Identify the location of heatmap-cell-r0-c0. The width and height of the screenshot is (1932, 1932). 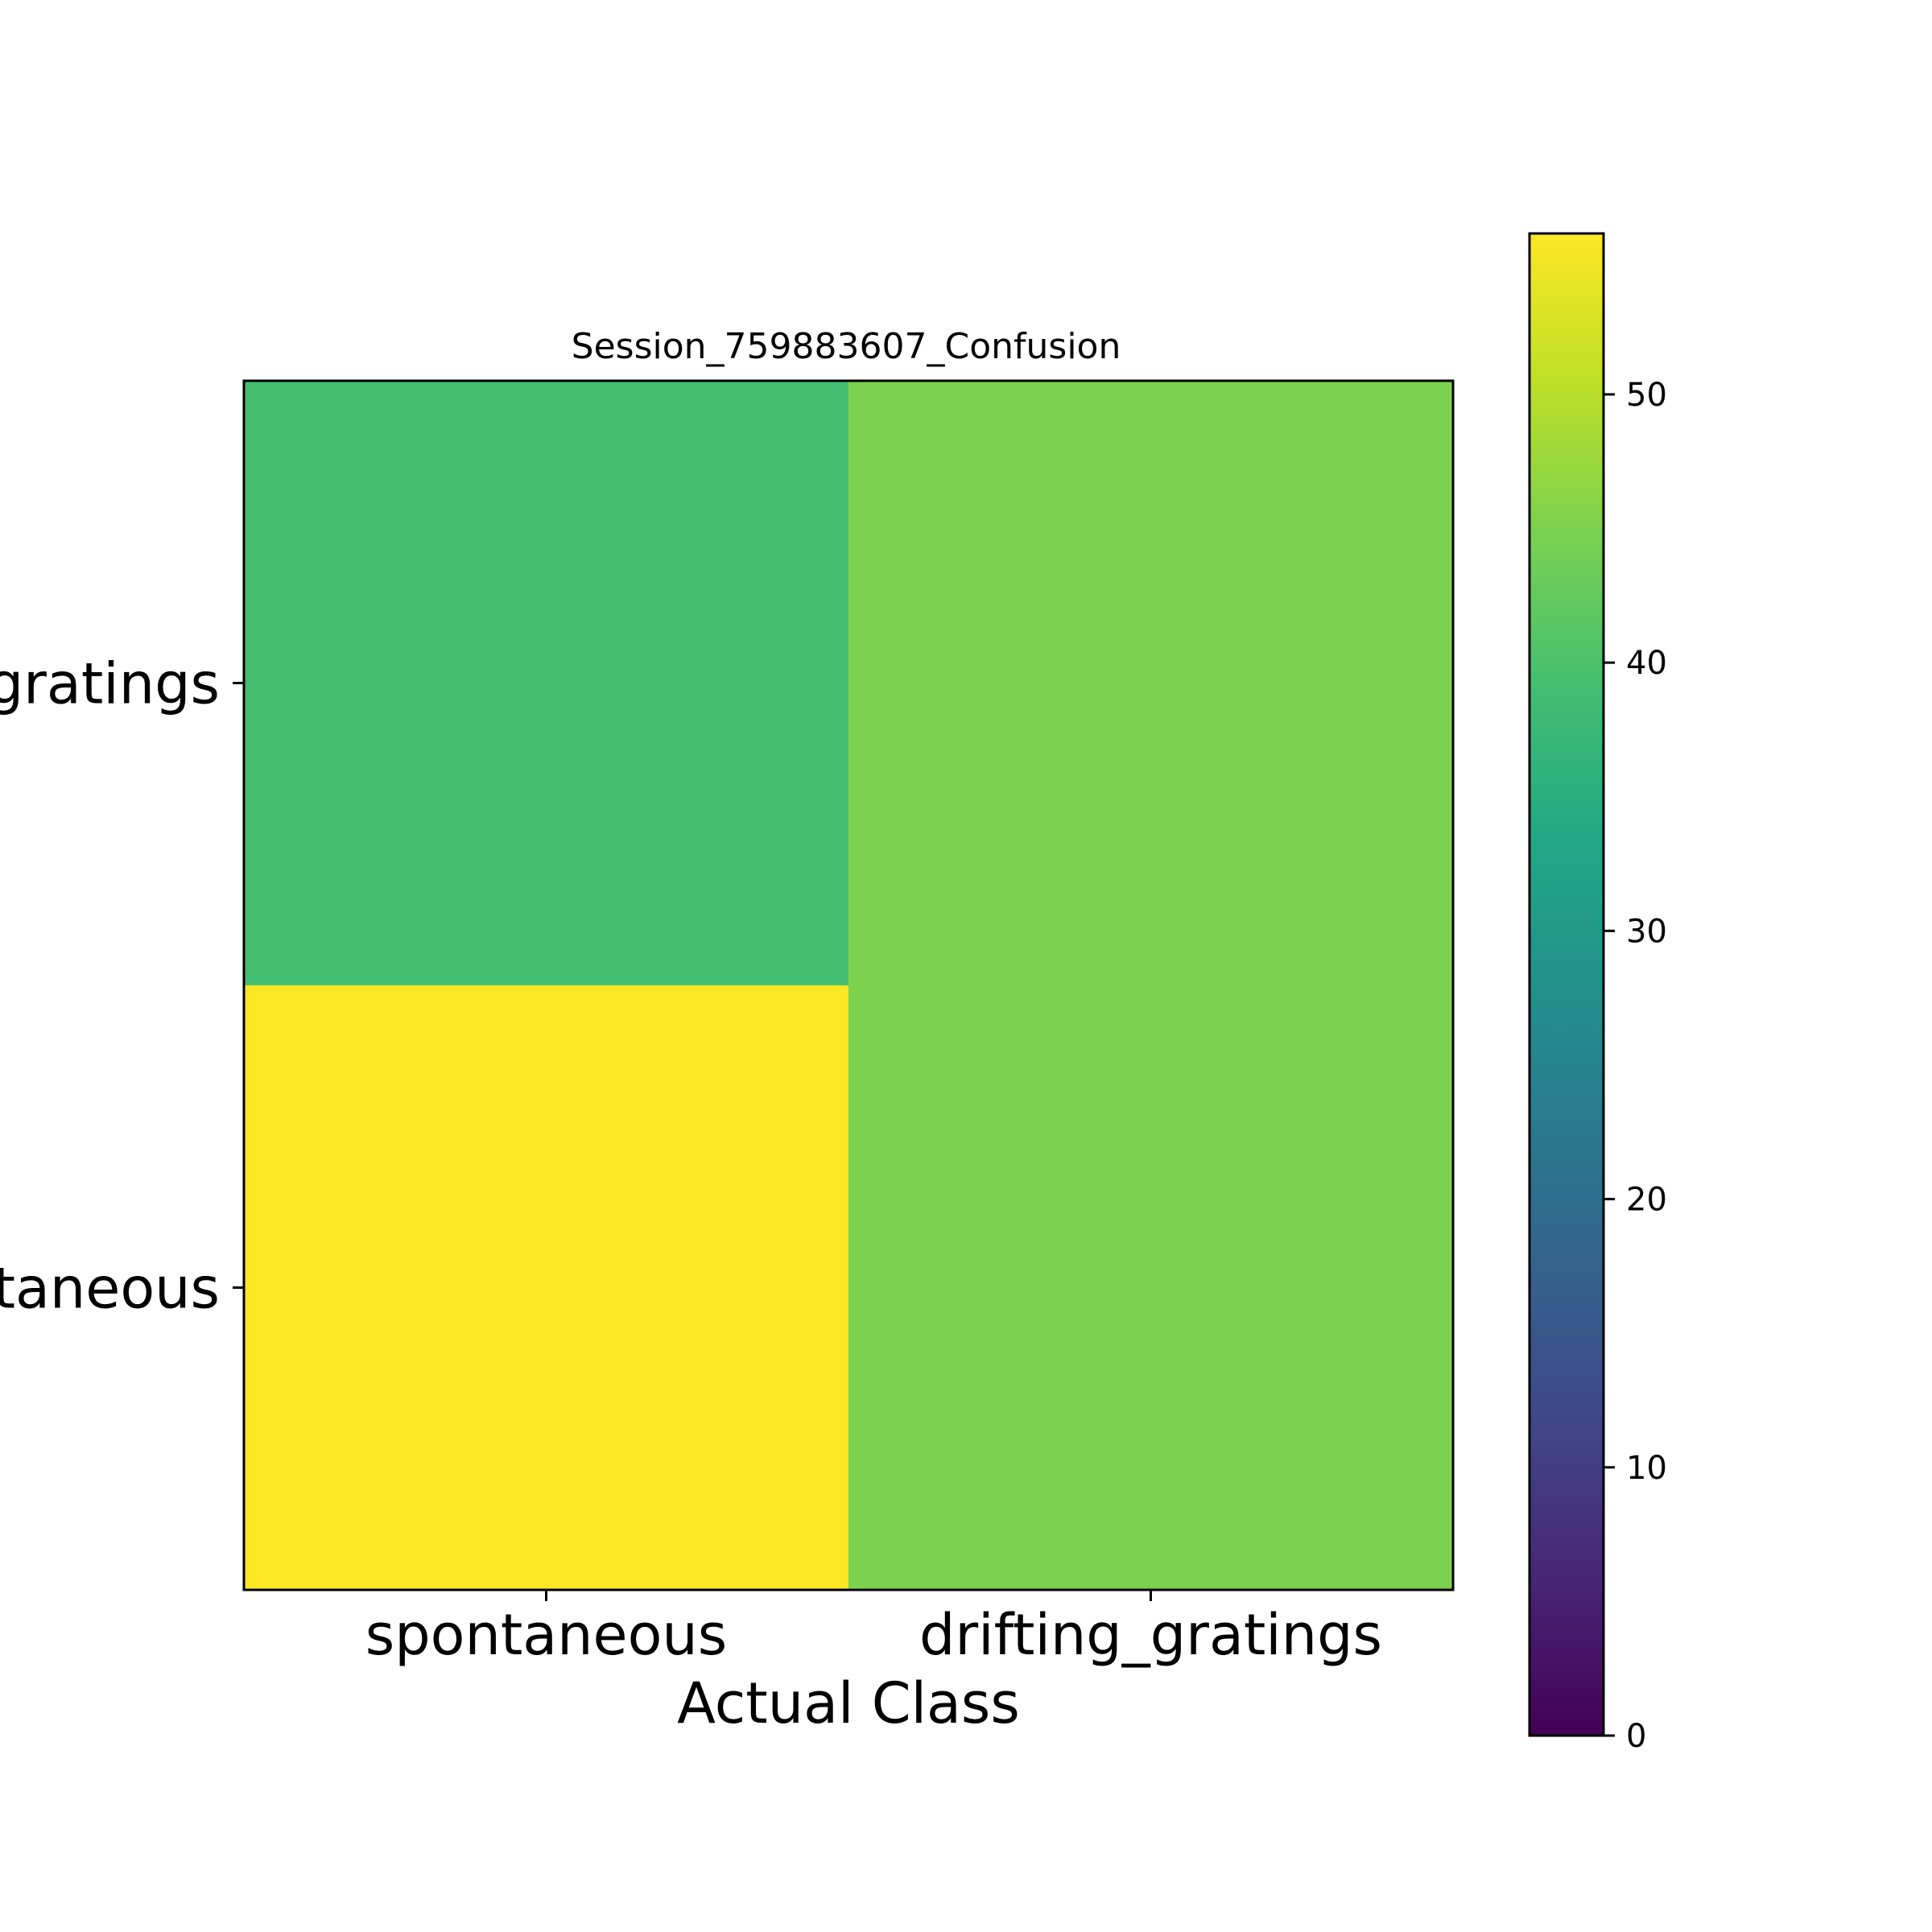
(546, 683).